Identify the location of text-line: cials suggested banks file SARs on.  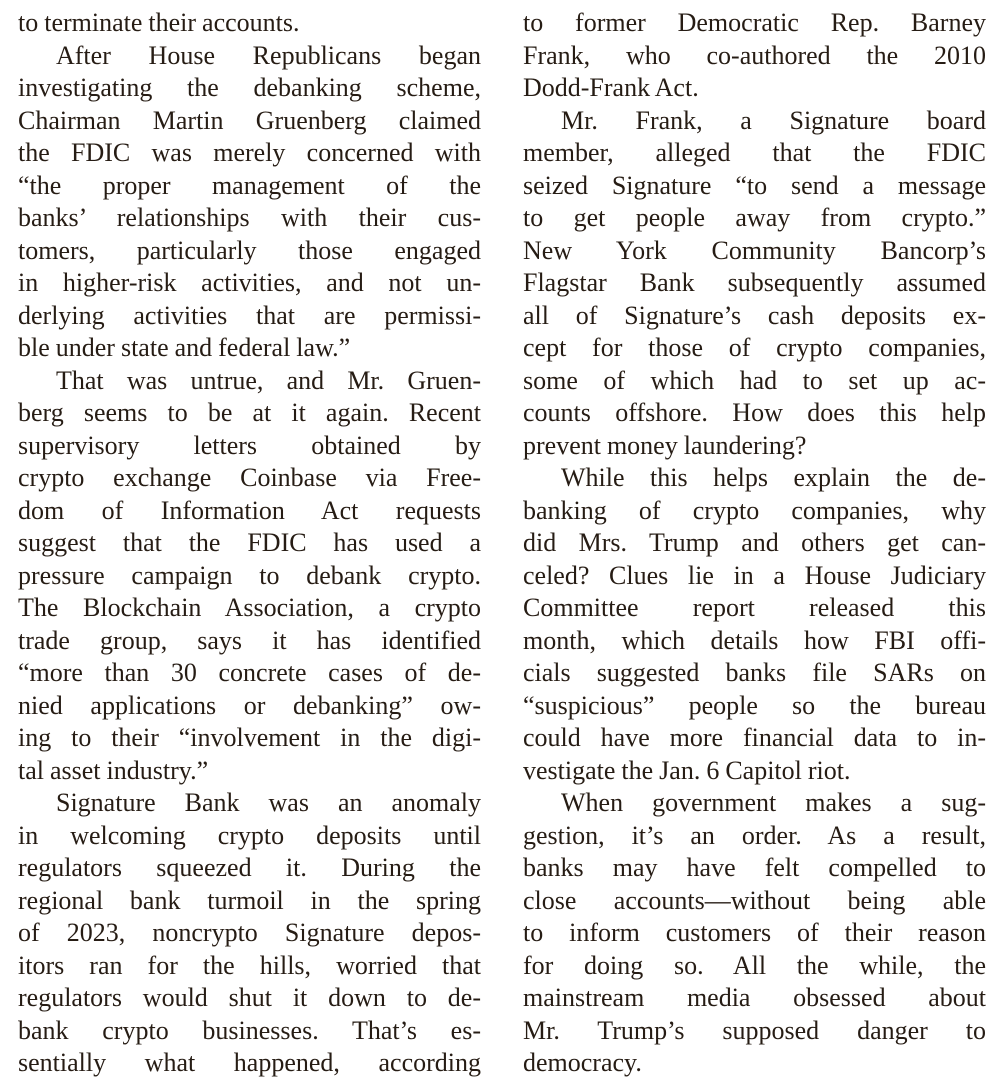
(754, 672).